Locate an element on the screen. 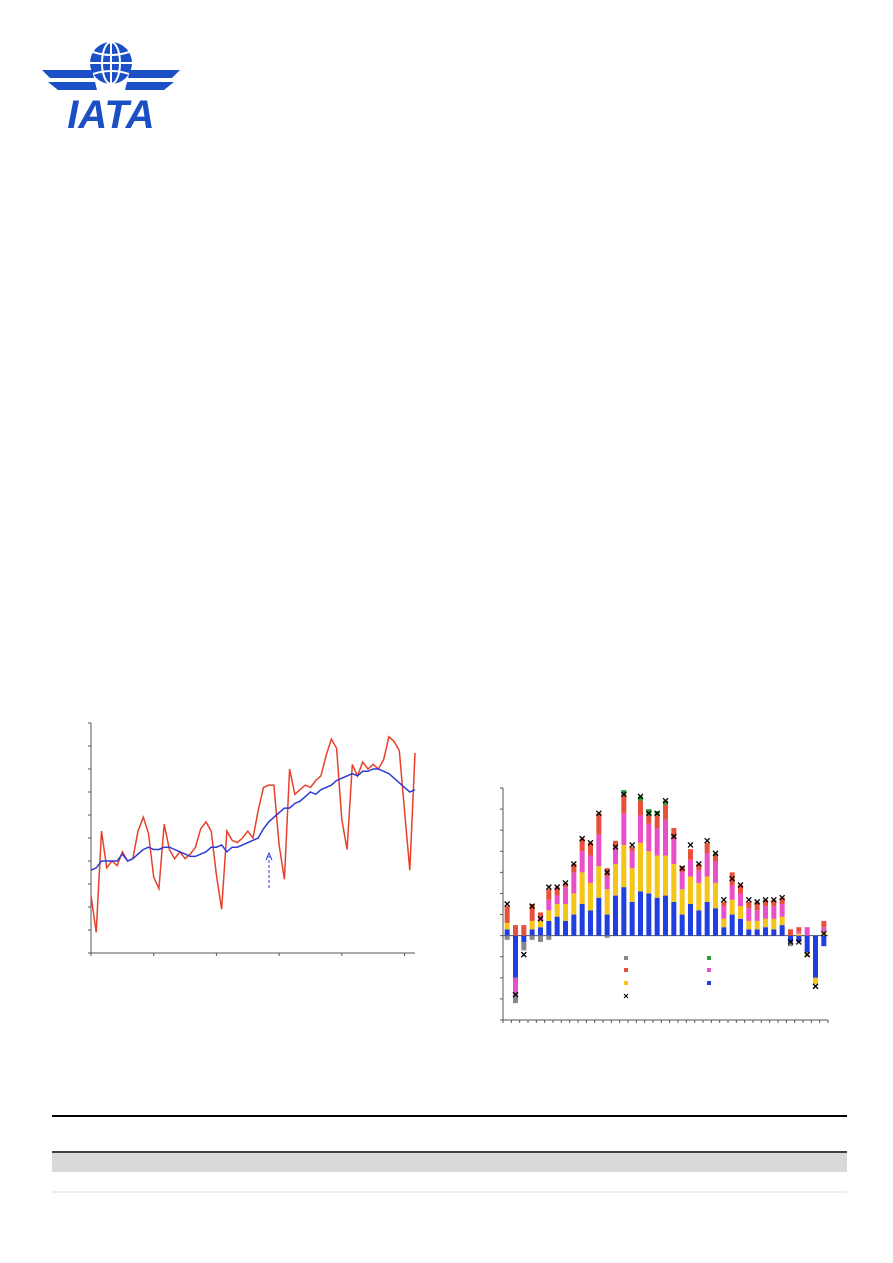  annotation-arrowhead is located at coordinates (269, 856).